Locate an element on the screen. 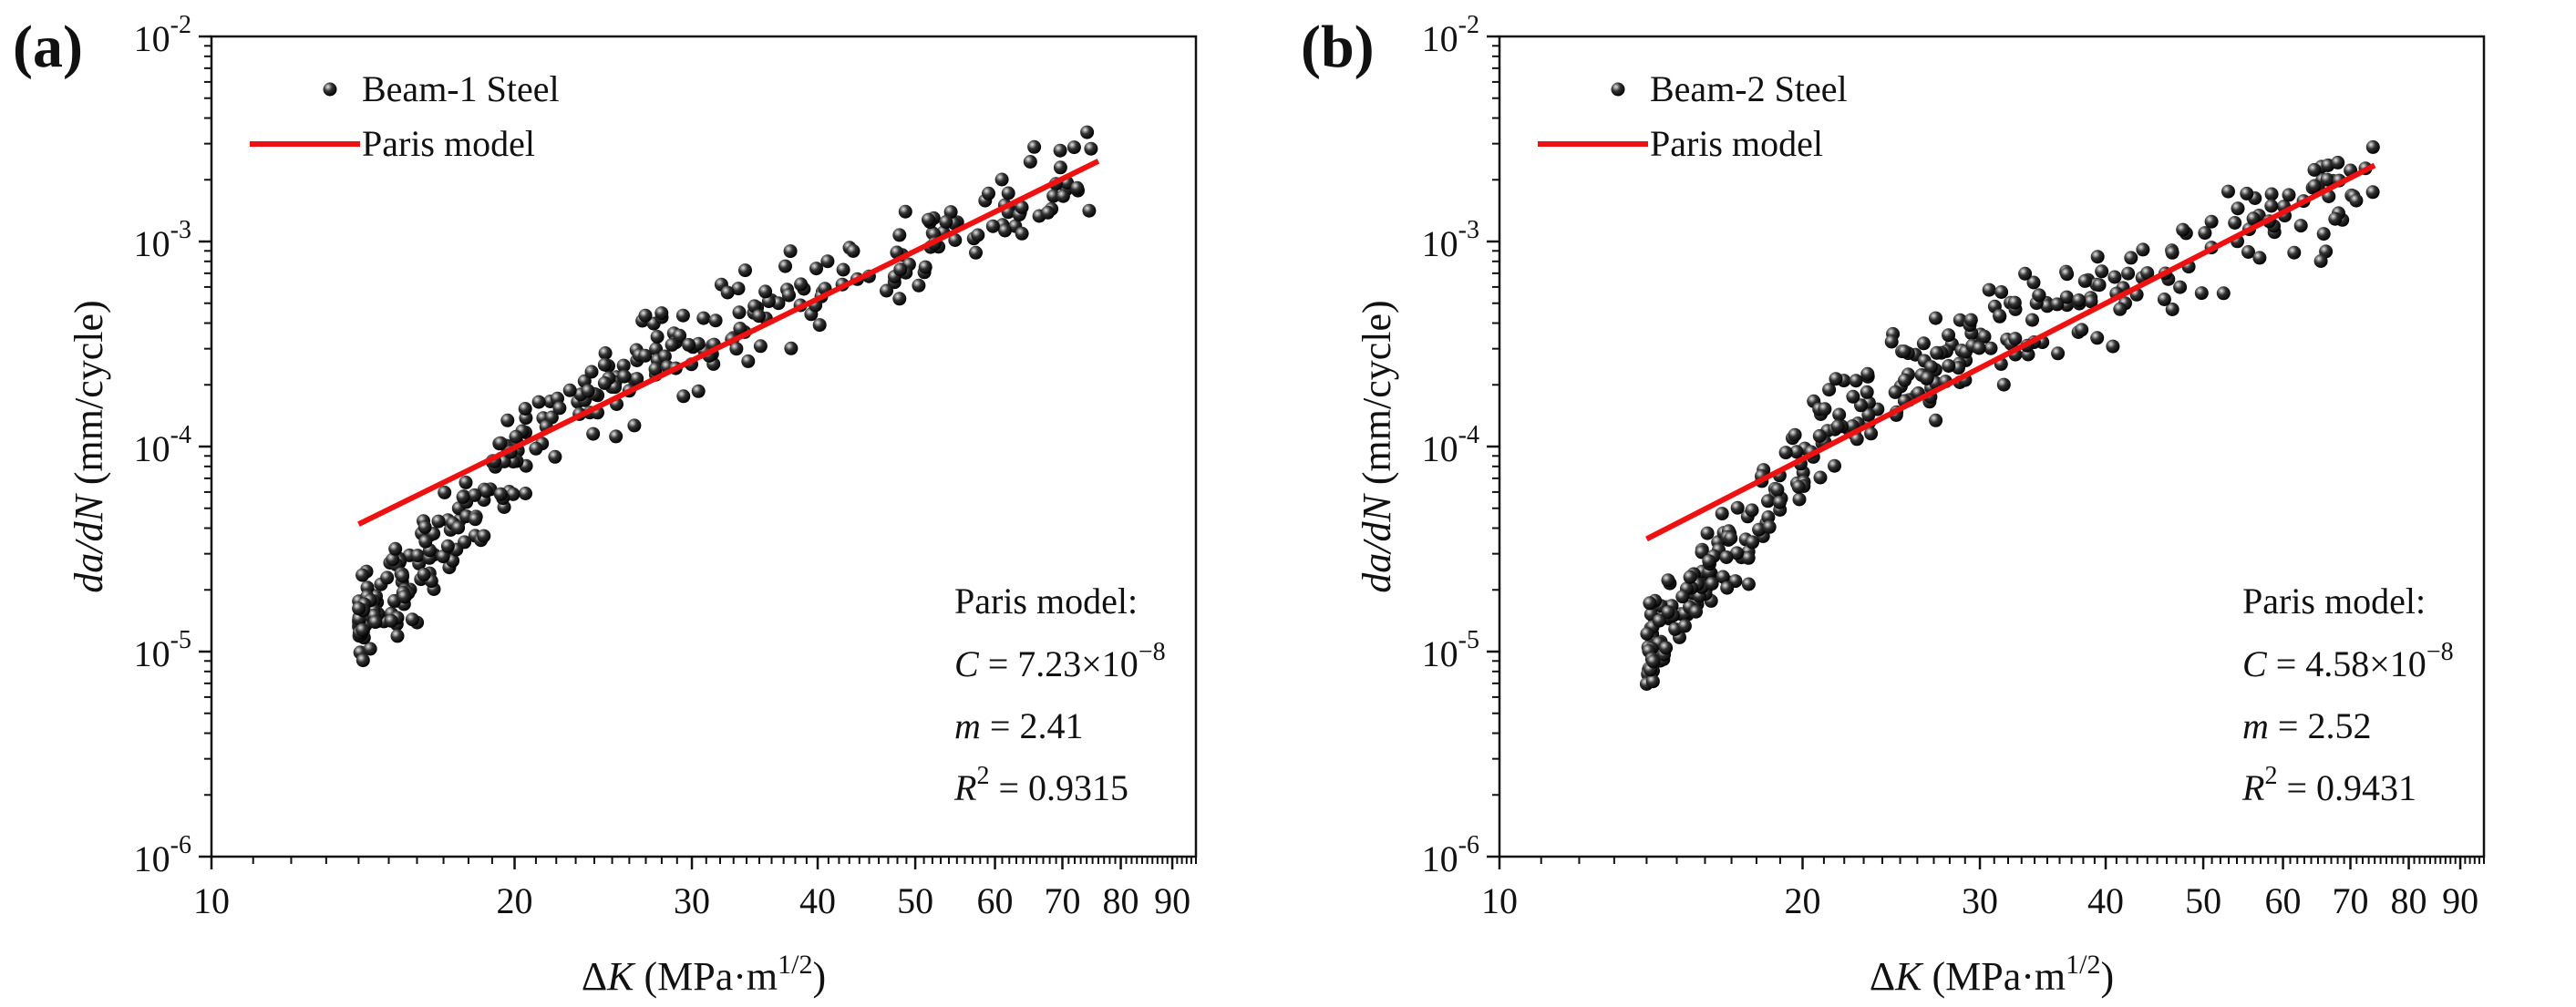 The height and width of the screenshot is (1007, 2576). y-tick-label: 10⁻⁶ is located at coordinates (162, 855).